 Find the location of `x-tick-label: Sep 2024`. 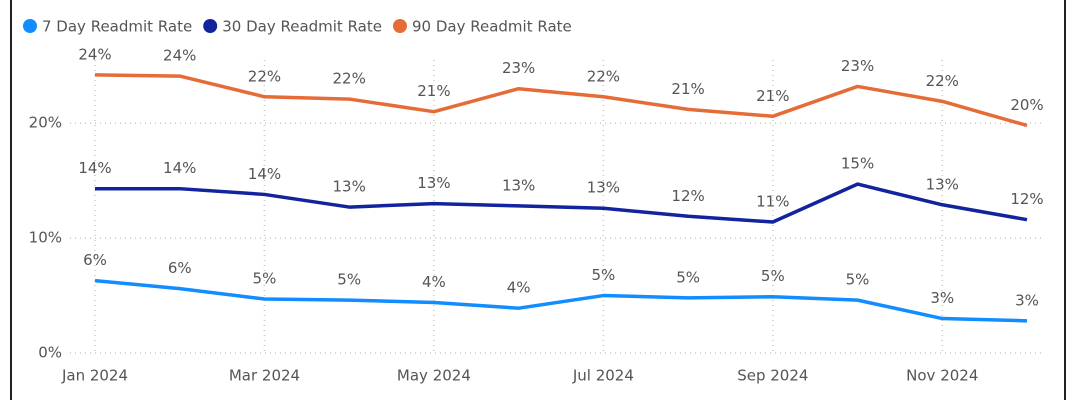

x-tick-label: Sep 2024 is located at coordinates (772, 376).